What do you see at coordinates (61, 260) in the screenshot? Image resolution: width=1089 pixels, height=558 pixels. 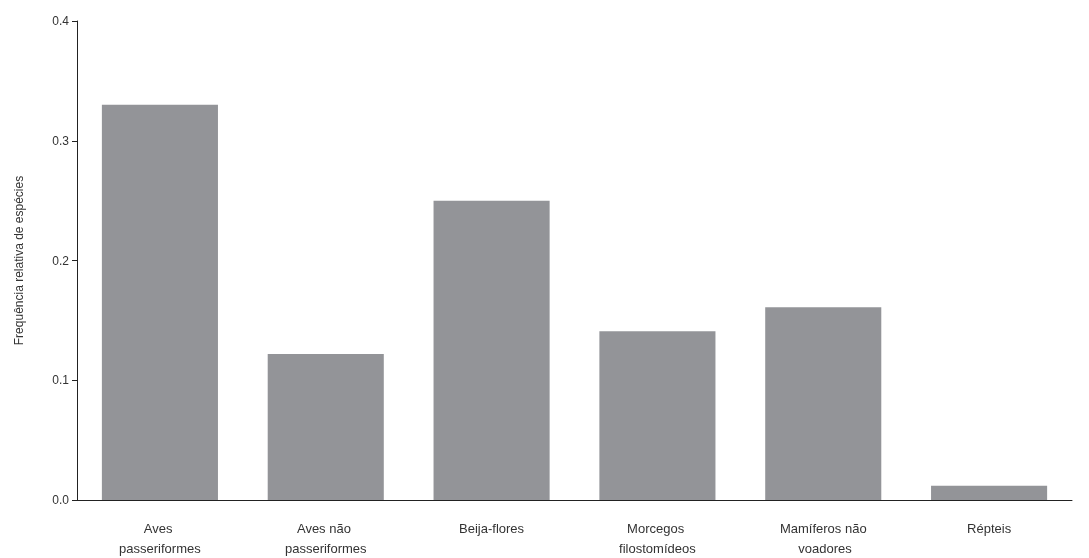 I see `y-tick-label: 0.2` at bounding box center [61, 260].